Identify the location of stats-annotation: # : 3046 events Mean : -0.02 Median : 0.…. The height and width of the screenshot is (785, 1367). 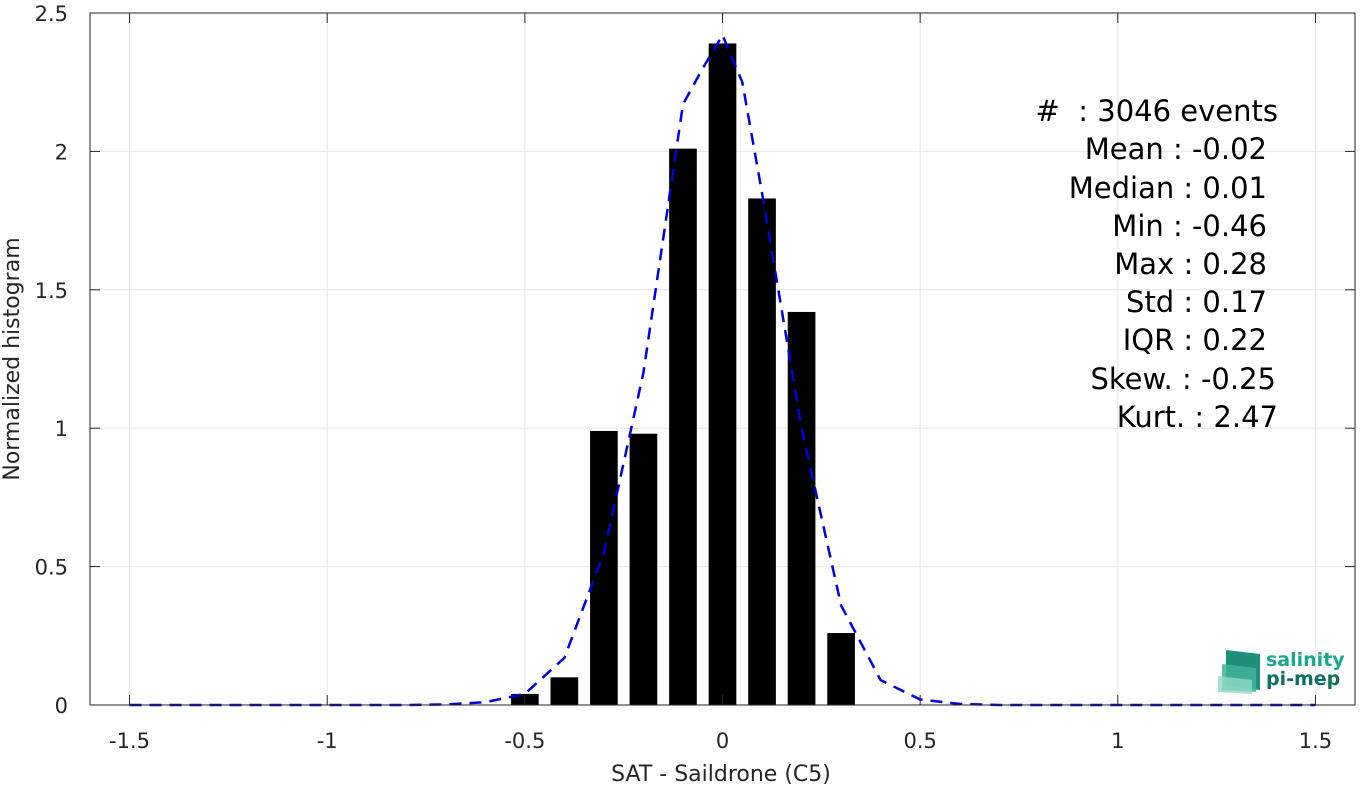
(1157, 264).